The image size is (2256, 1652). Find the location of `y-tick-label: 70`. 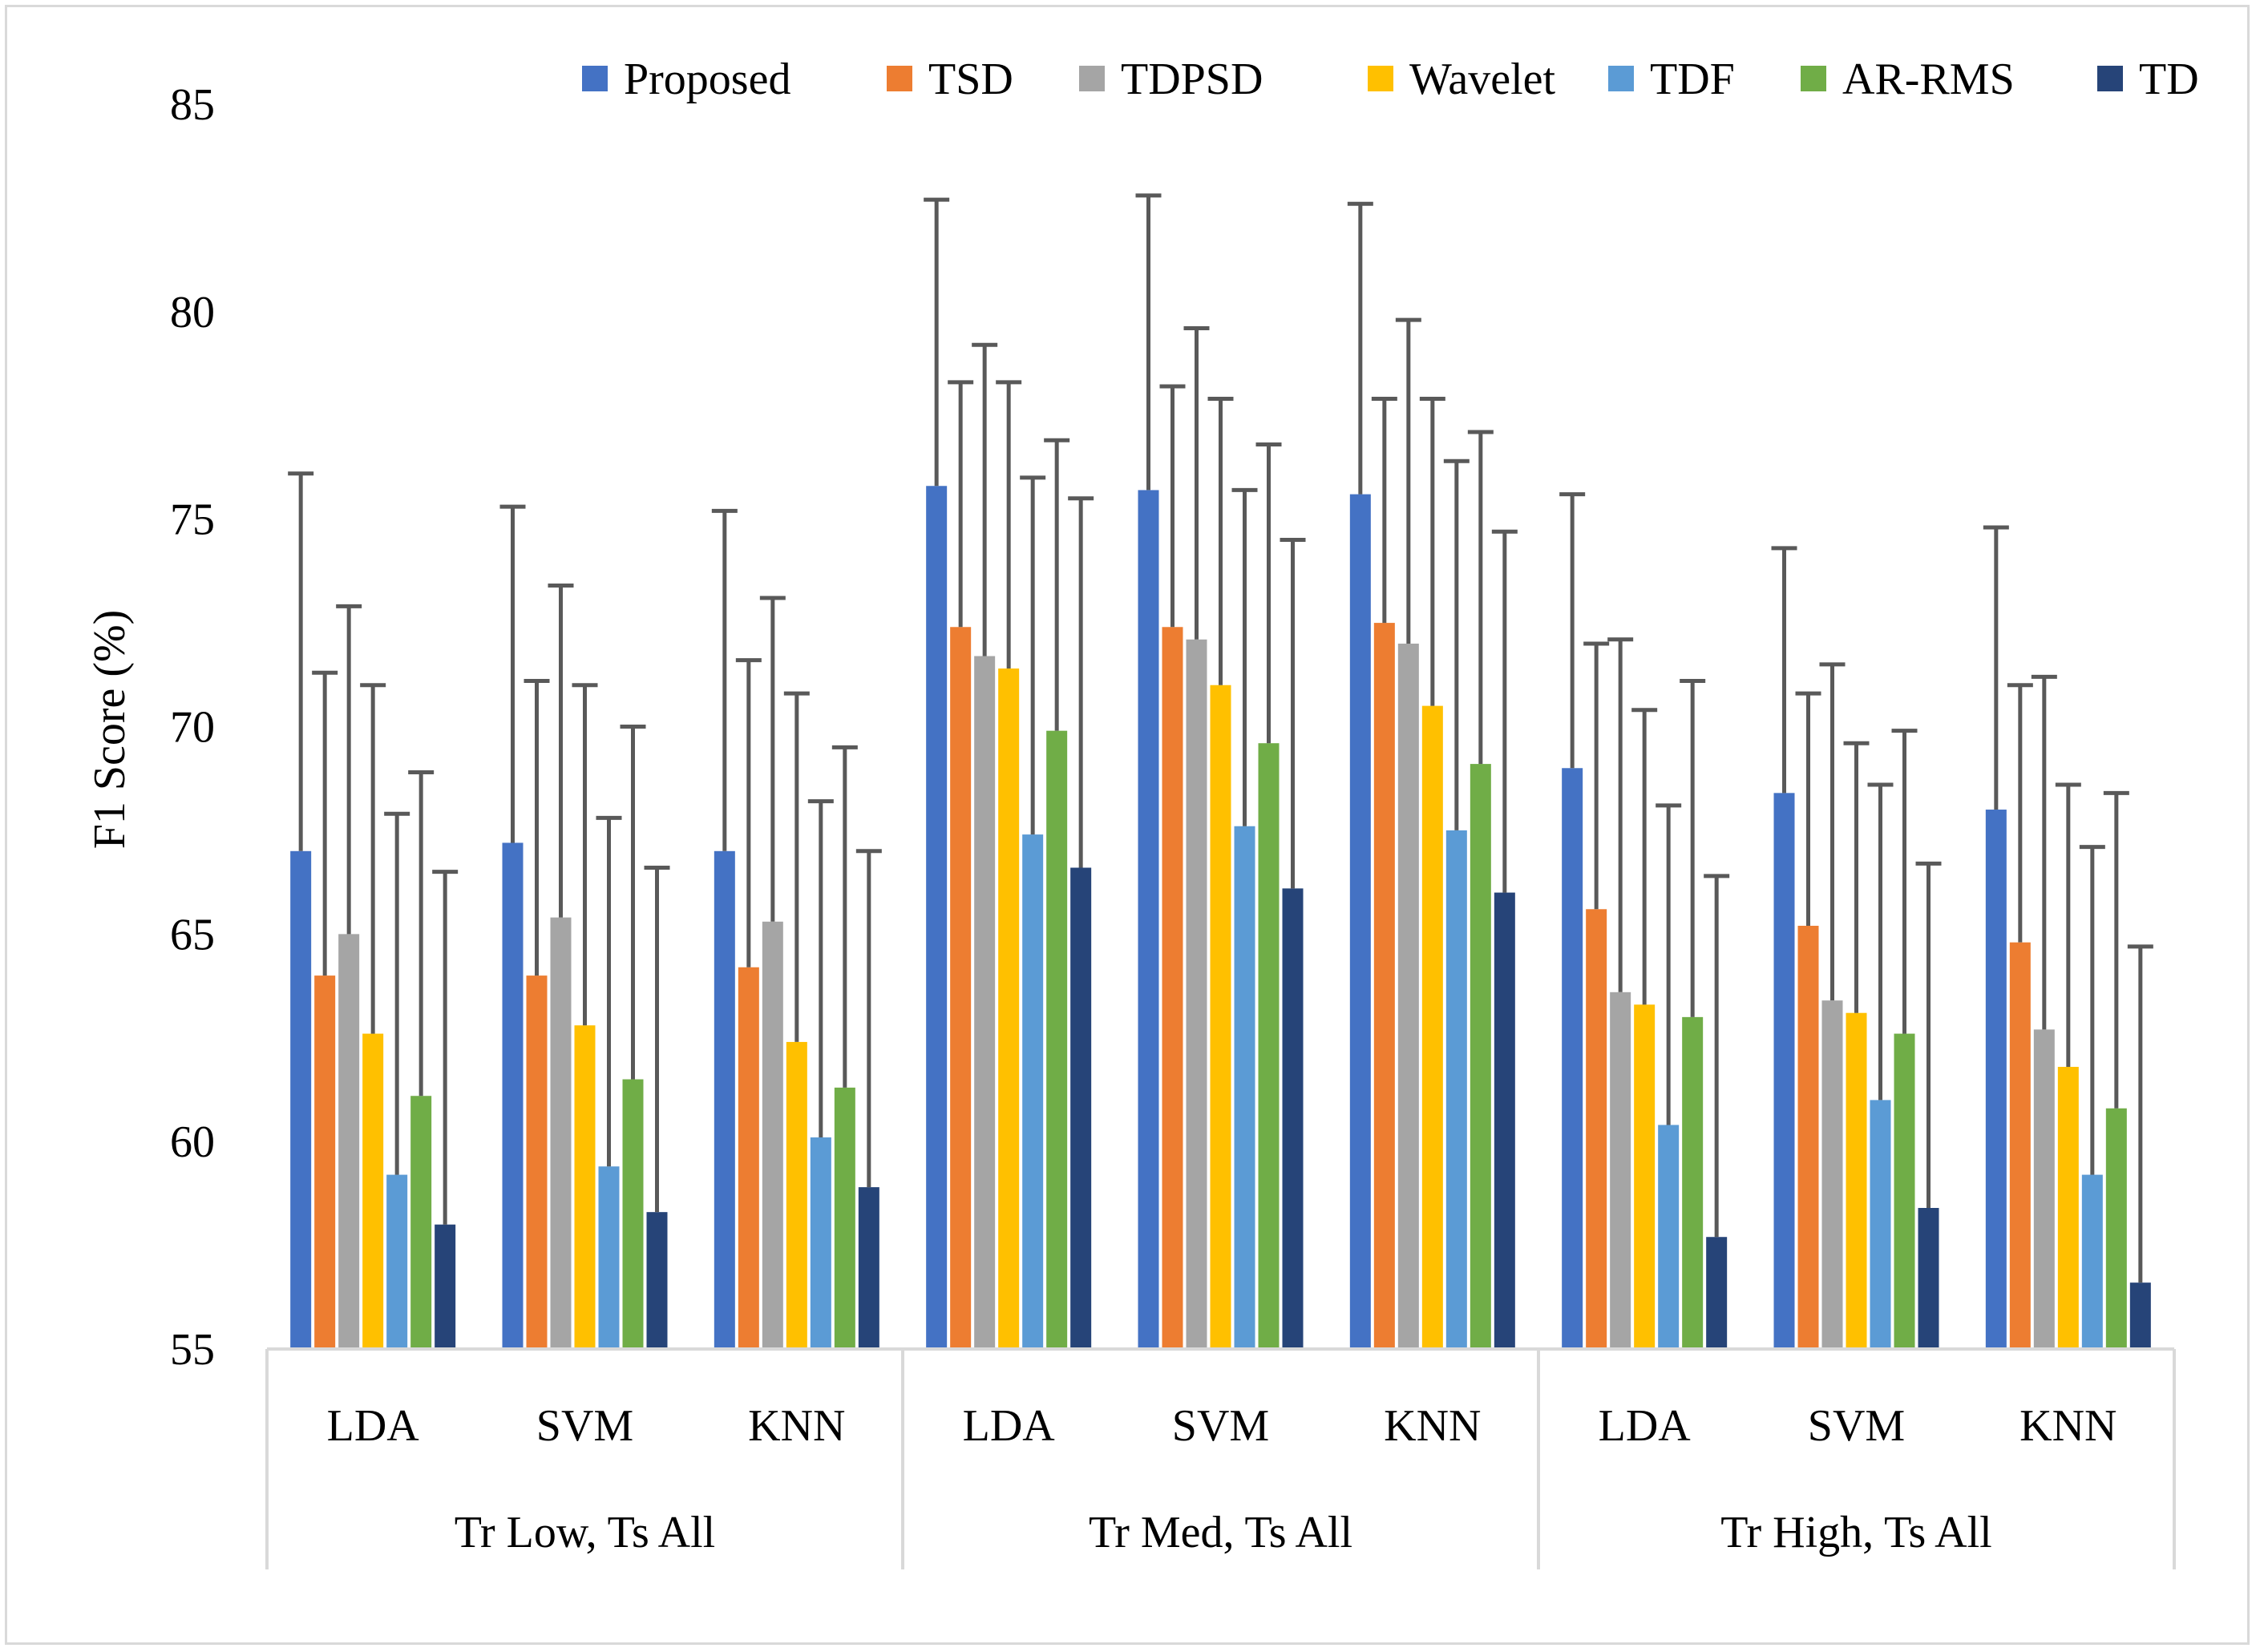

y-tick-label: 70 is located at coordinates (192, 728).